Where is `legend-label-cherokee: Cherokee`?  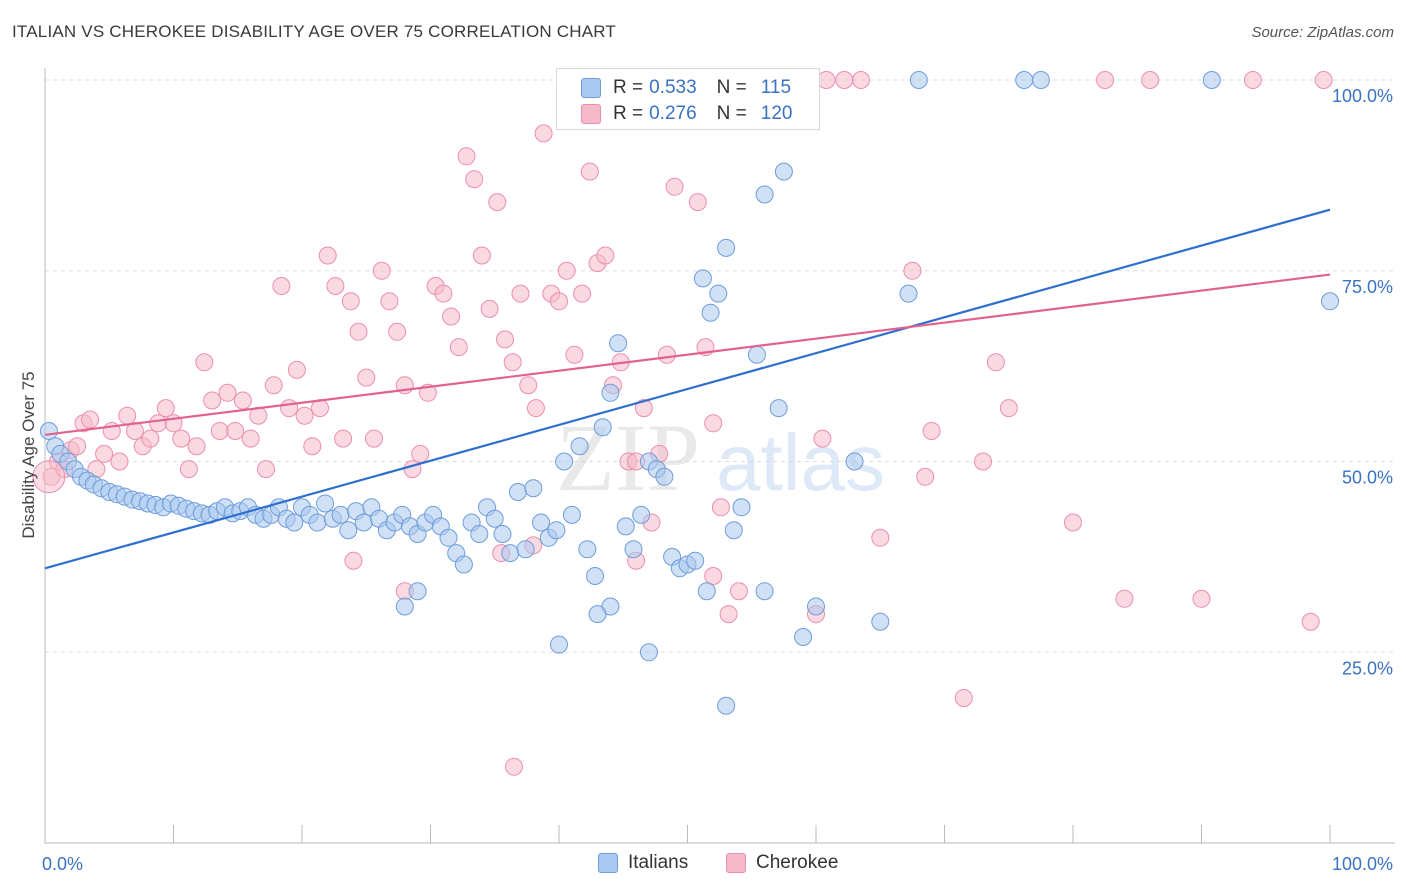 legend-label-cherokee: Cherokee is located at coordinates (797, 862).